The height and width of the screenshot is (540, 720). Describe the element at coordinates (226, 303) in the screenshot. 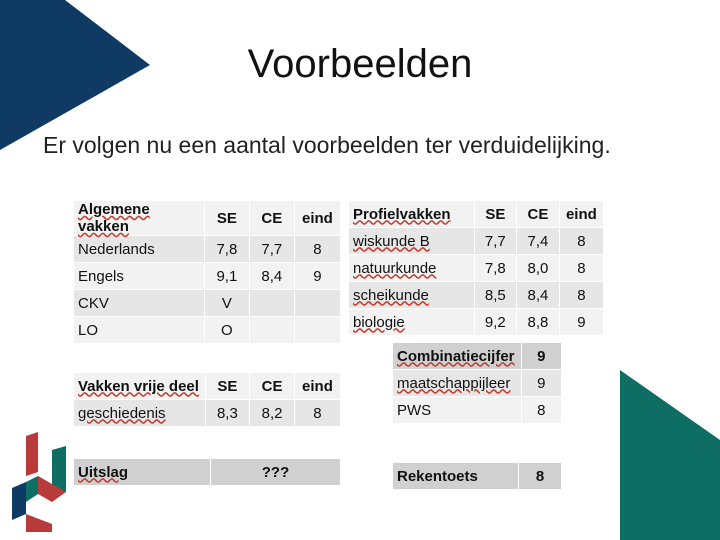

I see `grade-cell: V` at that location.